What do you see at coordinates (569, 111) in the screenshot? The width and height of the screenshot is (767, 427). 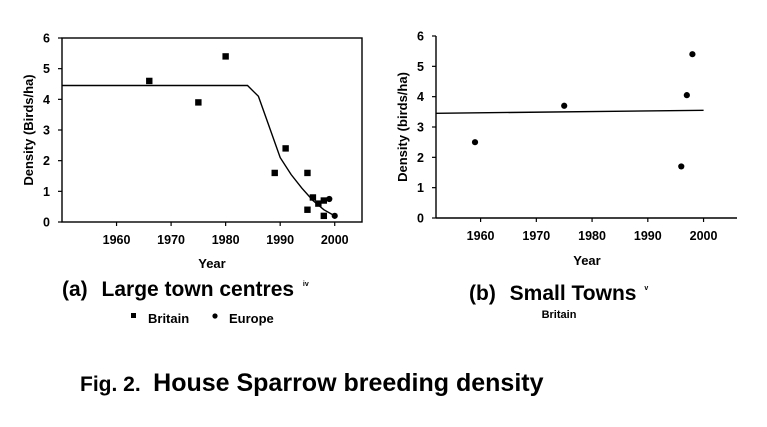 I see `chart-b-fitted-line` at bounding box center [569, 111].